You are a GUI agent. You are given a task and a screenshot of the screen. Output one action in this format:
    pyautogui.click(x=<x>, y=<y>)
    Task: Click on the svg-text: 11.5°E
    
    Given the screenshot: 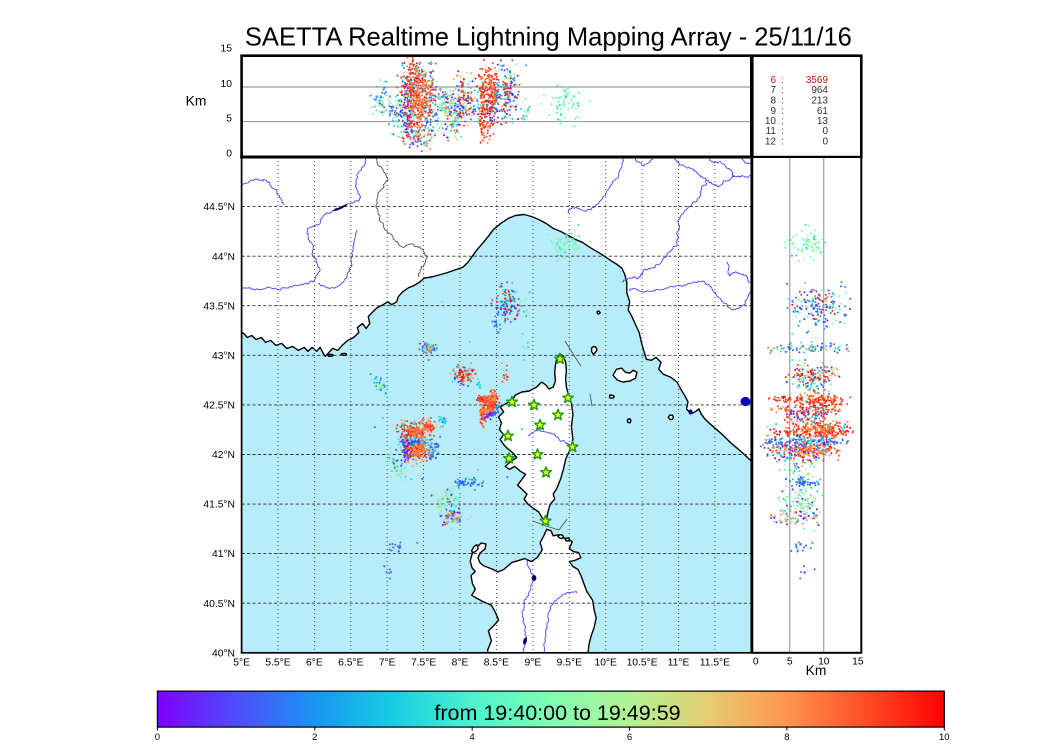 What is the action you would take?
    pyautogui.click(x=715, y=663)
    